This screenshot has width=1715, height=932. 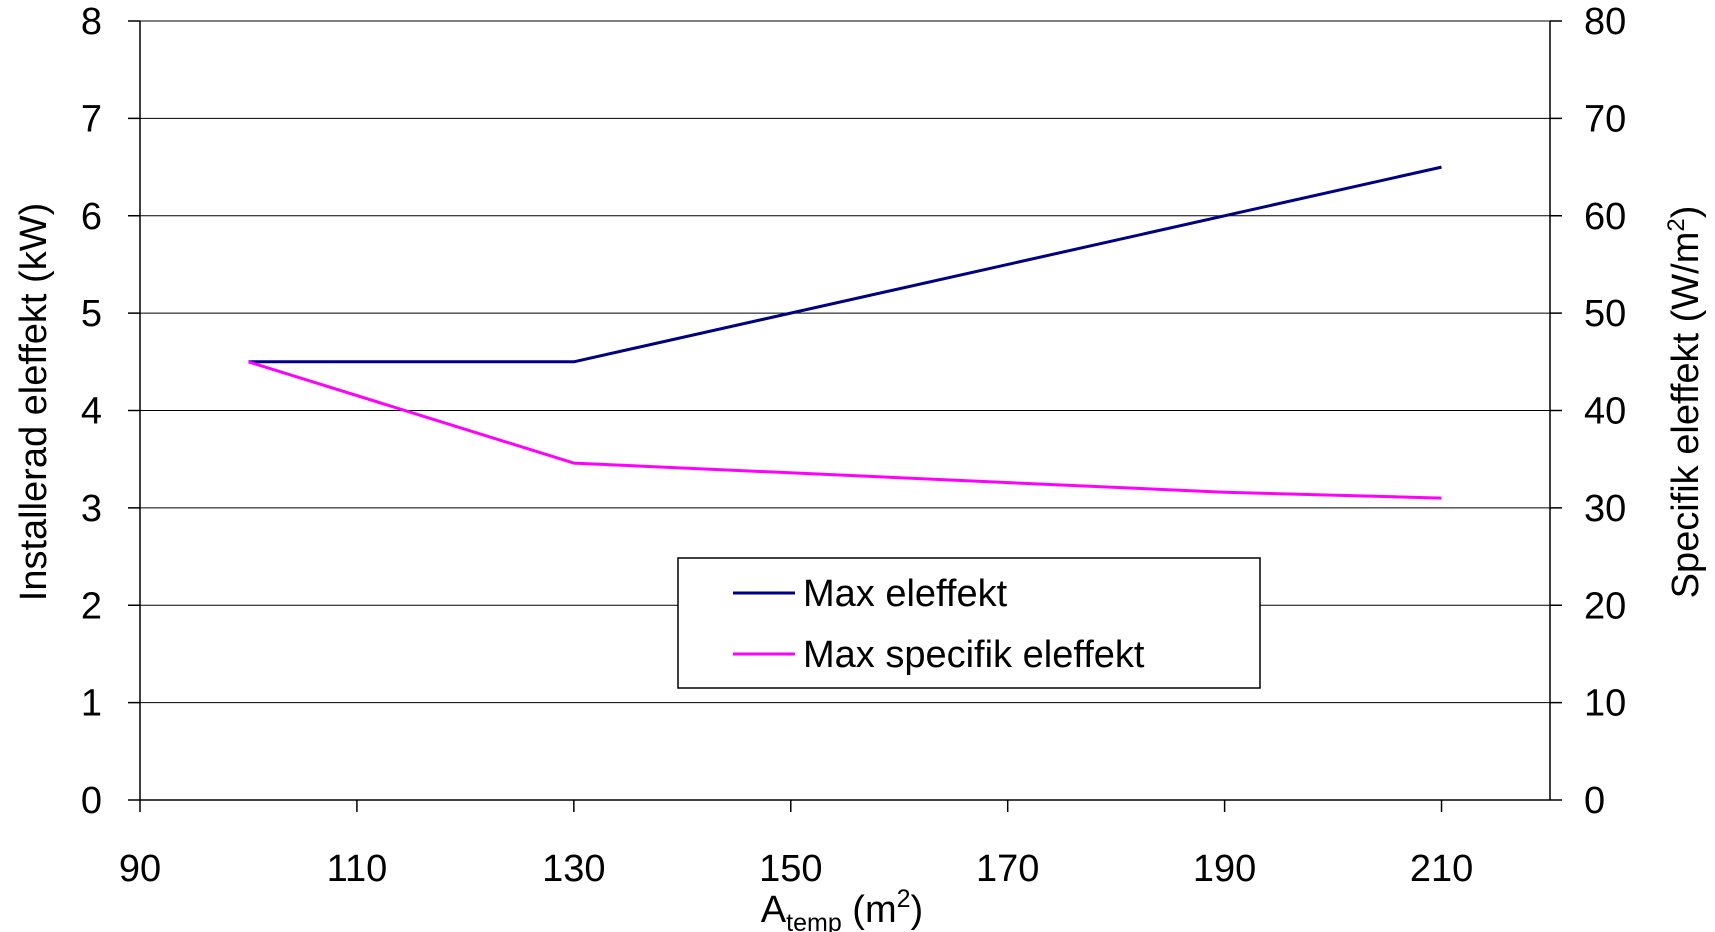 What do you see at coordinates (1605, 509) in the screenshot?
I see `y-right-tick-label: 30` at bounding box center [1605, 509].